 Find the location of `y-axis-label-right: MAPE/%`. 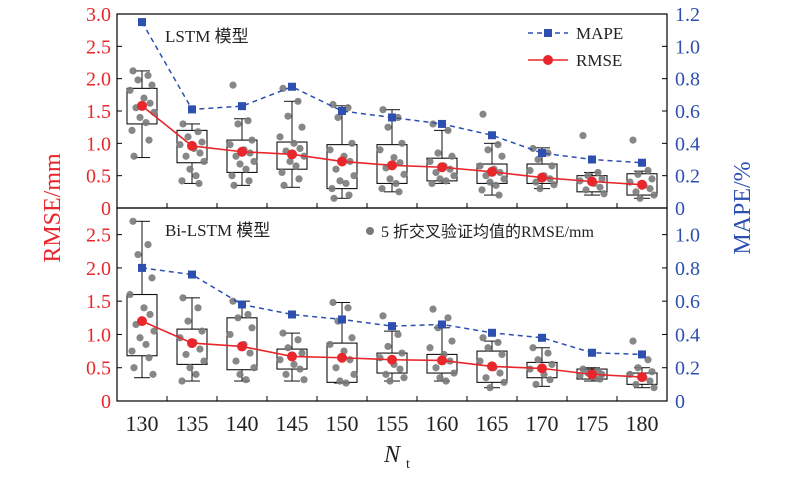

y-axis-label-right: MAPE/% is located at coordinates (743, 207).